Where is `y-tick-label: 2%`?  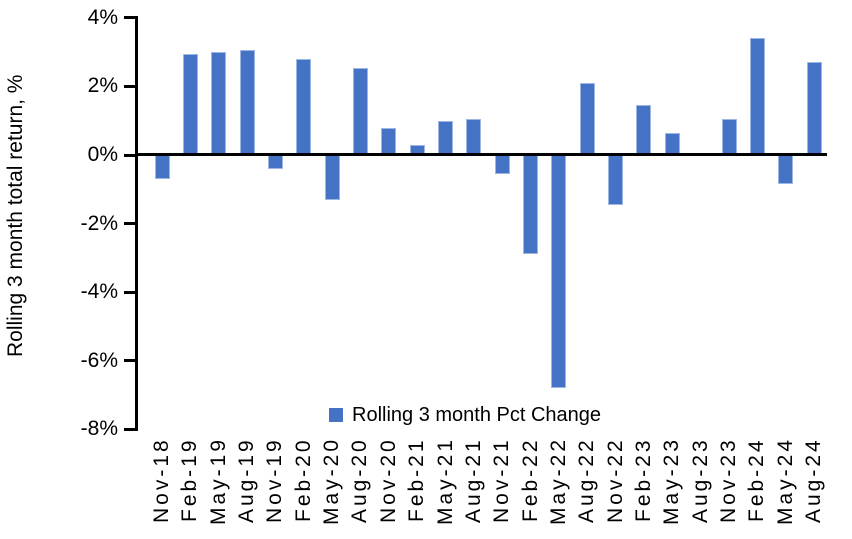 y-tick-label: 2% is located at coordinates (102, 86).